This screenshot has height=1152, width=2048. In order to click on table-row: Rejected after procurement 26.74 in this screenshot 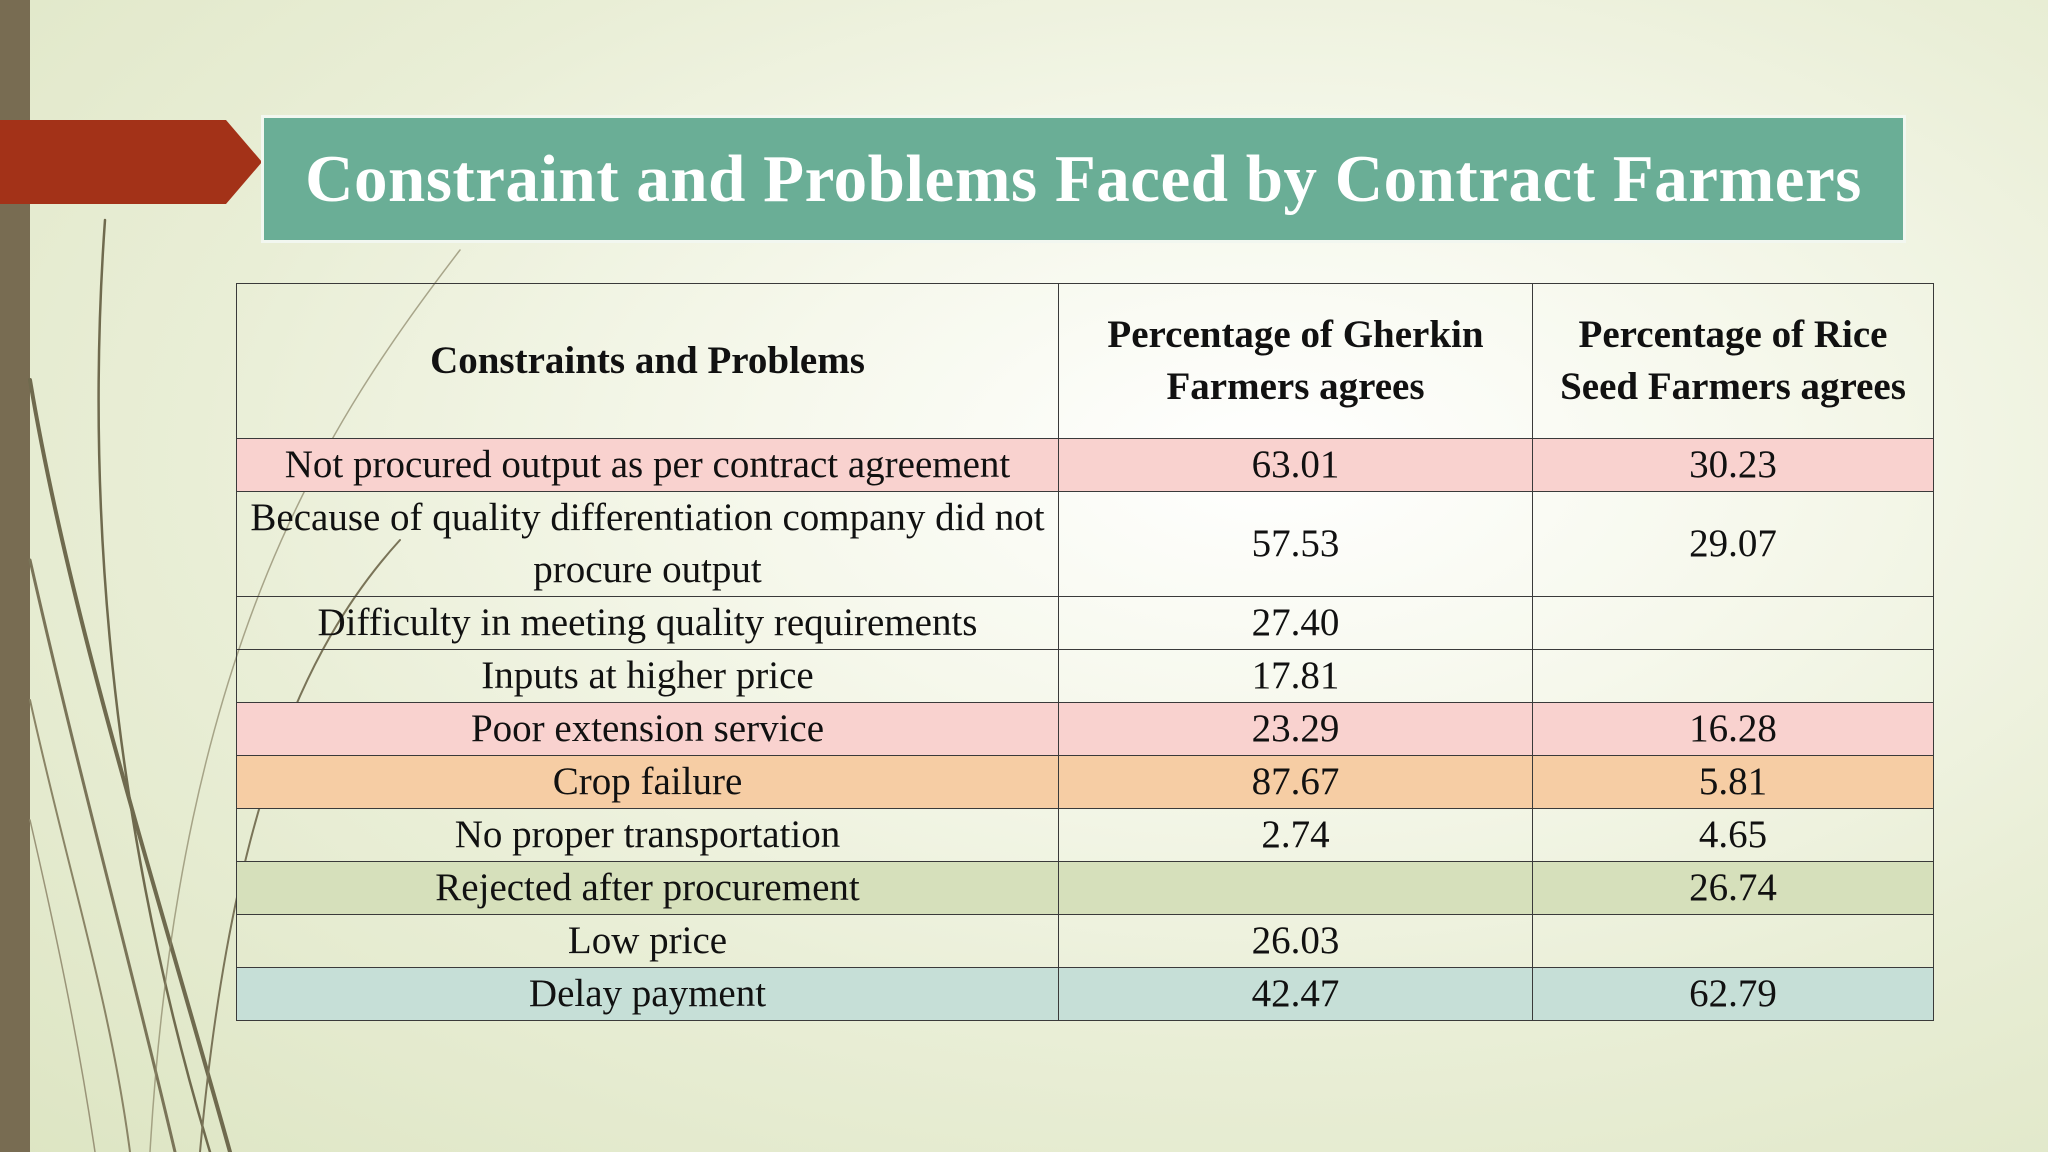, I will do `click(1085, 888)`.